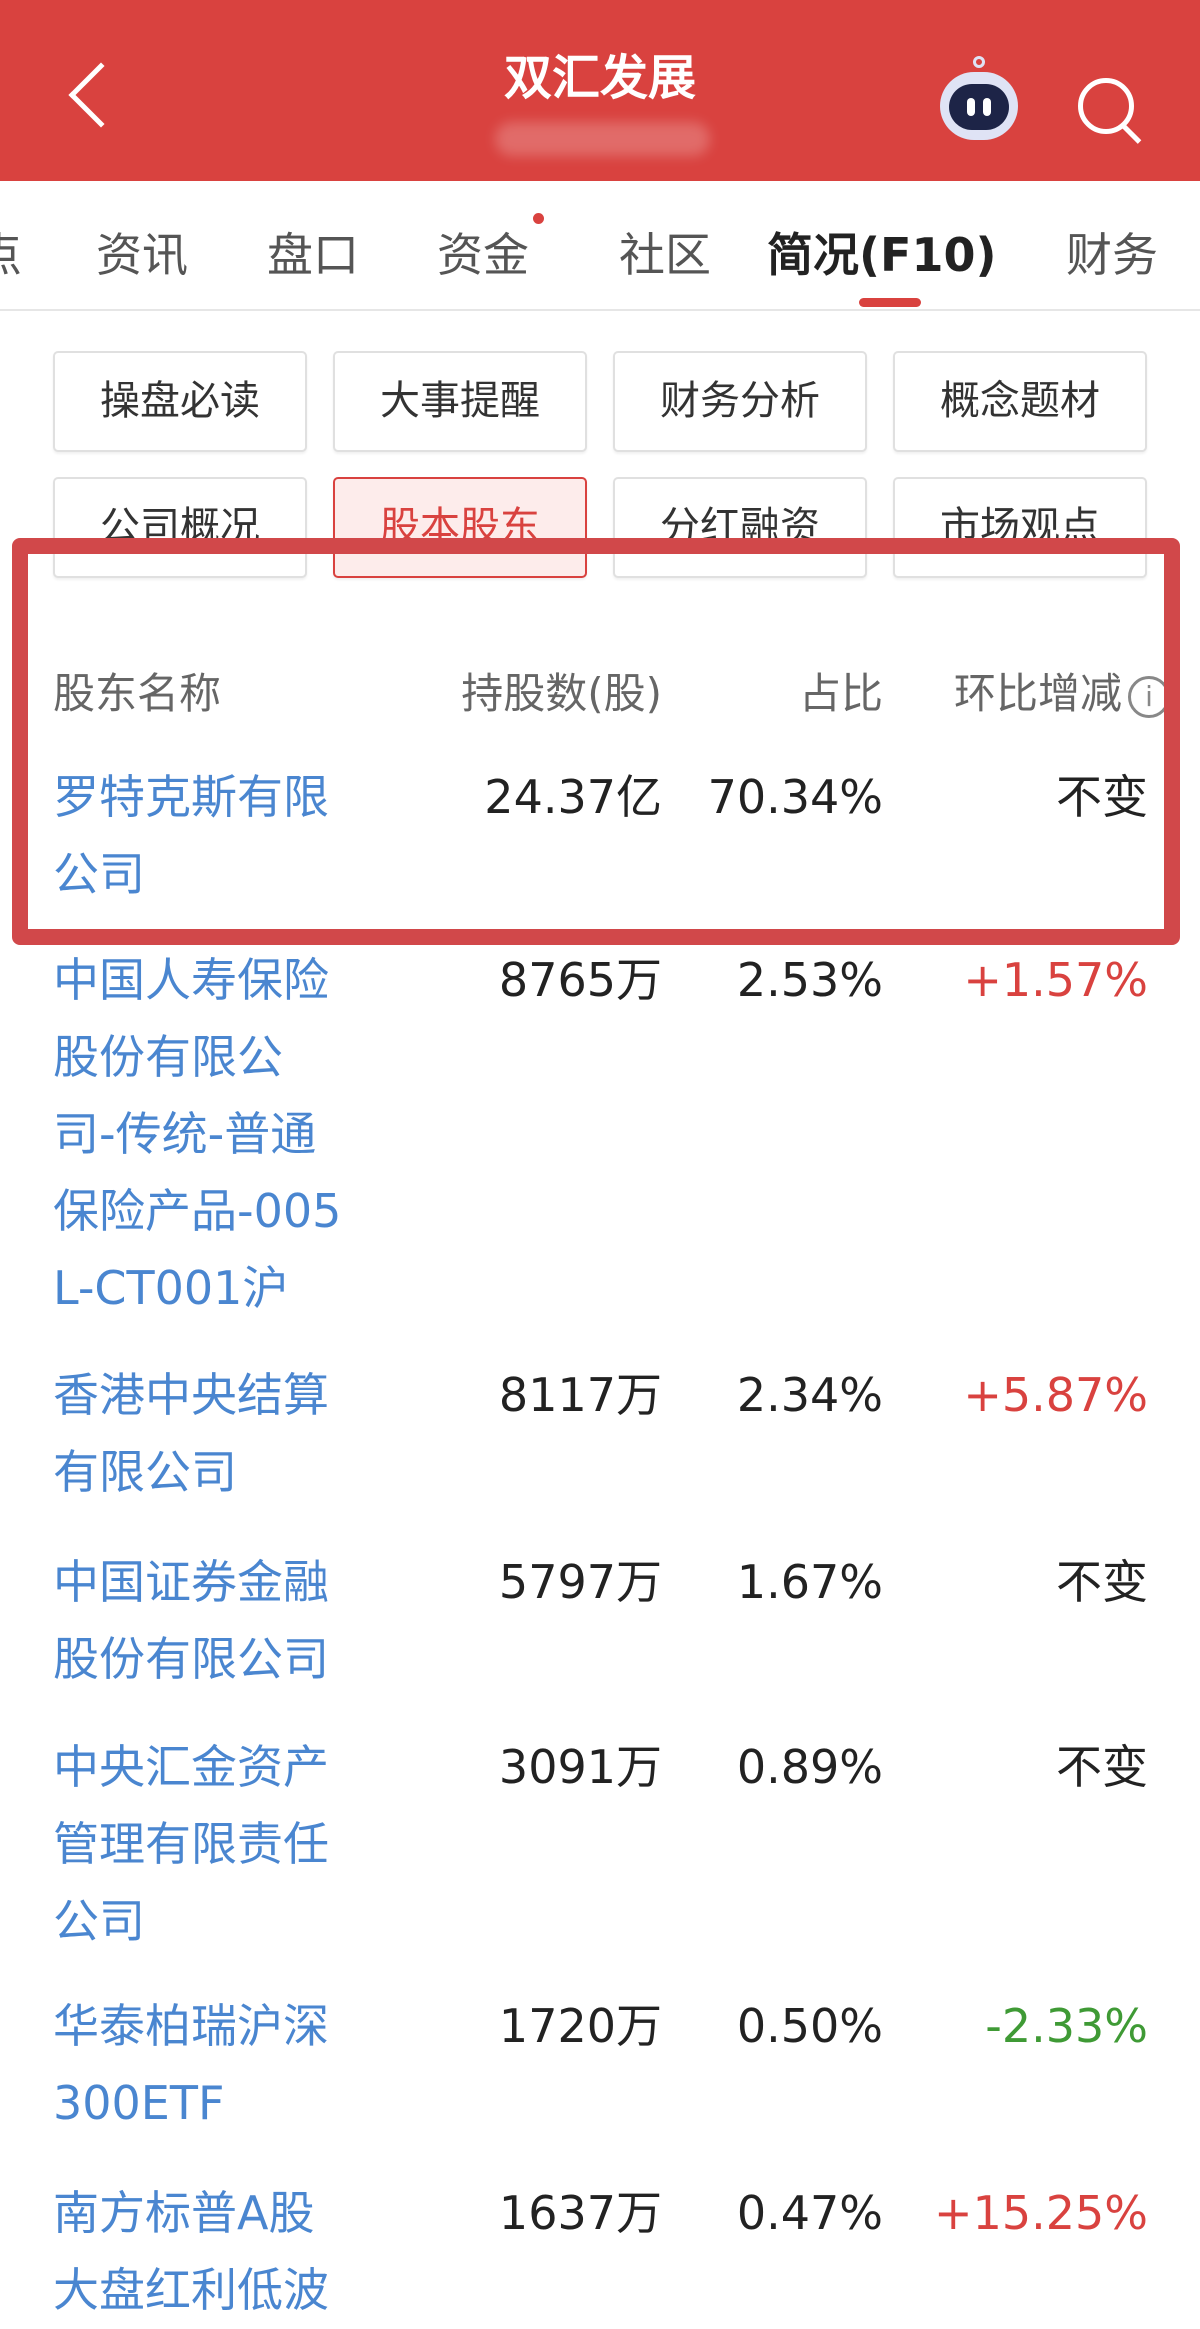 The height and width of the screenshot is (2329, 1200). Describe the element at coordinates (1037, 693) in the screenshot. I see `col-header-change-label: 环比增减` at that location.